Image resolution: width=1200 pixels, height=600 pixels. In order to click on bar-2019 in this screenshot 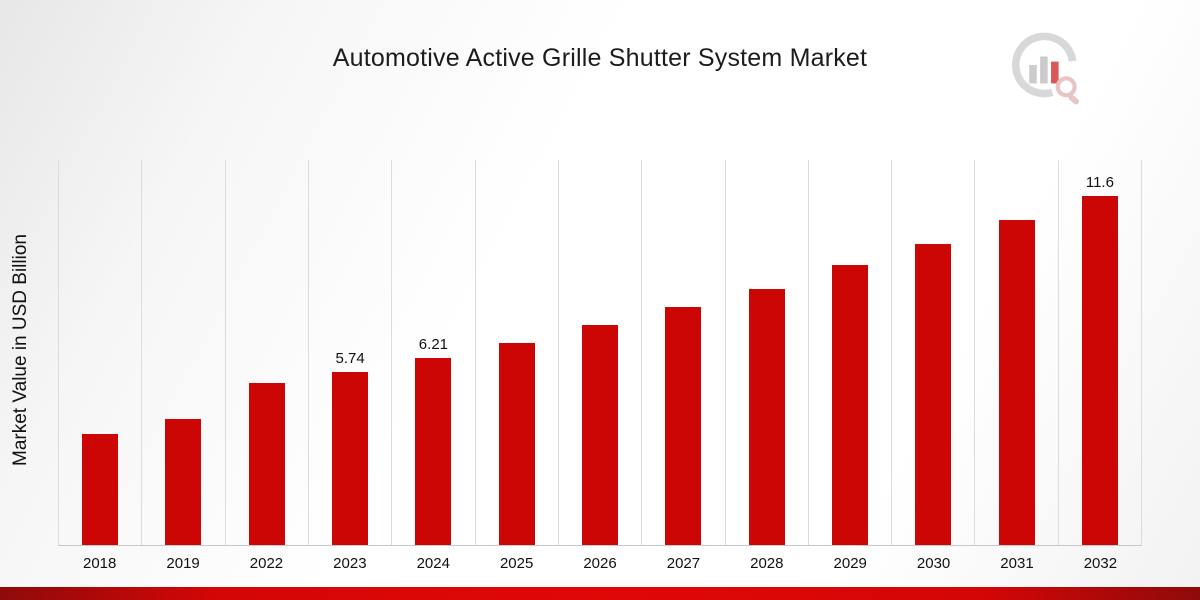, I will do `click(183, 482)`.